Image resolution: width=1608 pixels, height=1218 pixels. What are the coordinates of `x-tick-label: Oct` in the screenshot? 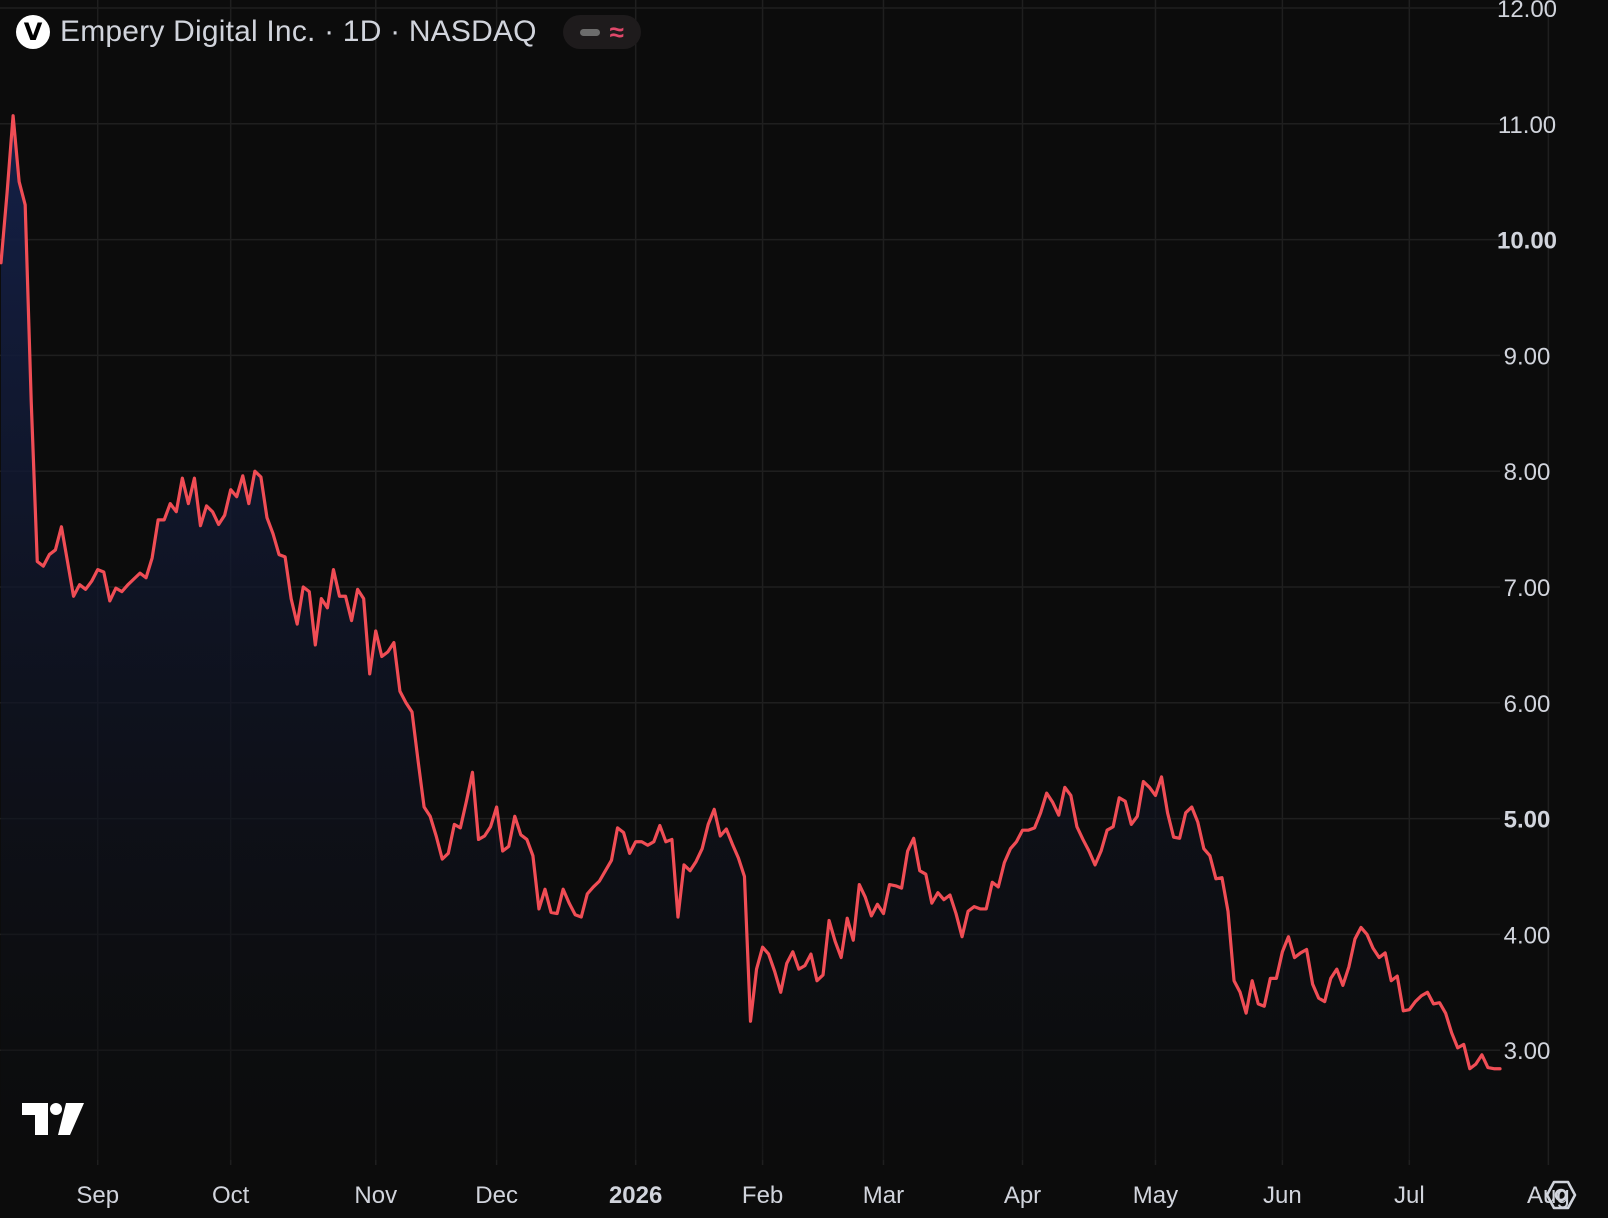 It's located at (231, 1195).